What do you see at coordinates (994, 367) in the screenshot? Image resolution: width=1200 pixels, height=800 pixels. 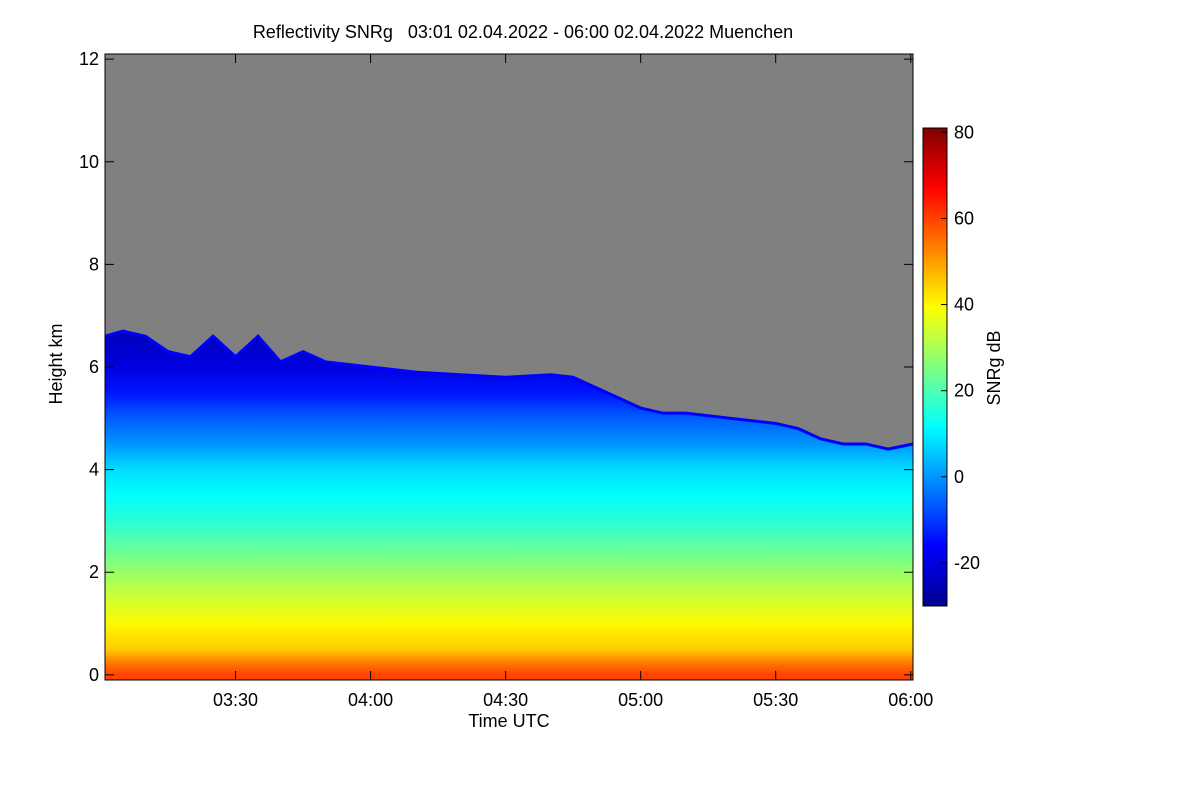 I see `colorbar-label: SNRg dB` at bounding box center [994, 367].